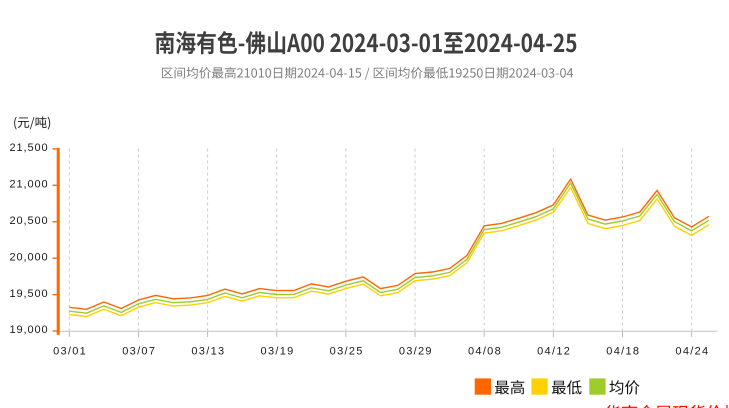 The width and height of the screenshot is (729, 408). Describe the element at coordinates (208, 352) in the screenshot. I see `svg-text: 03/13` at that location.